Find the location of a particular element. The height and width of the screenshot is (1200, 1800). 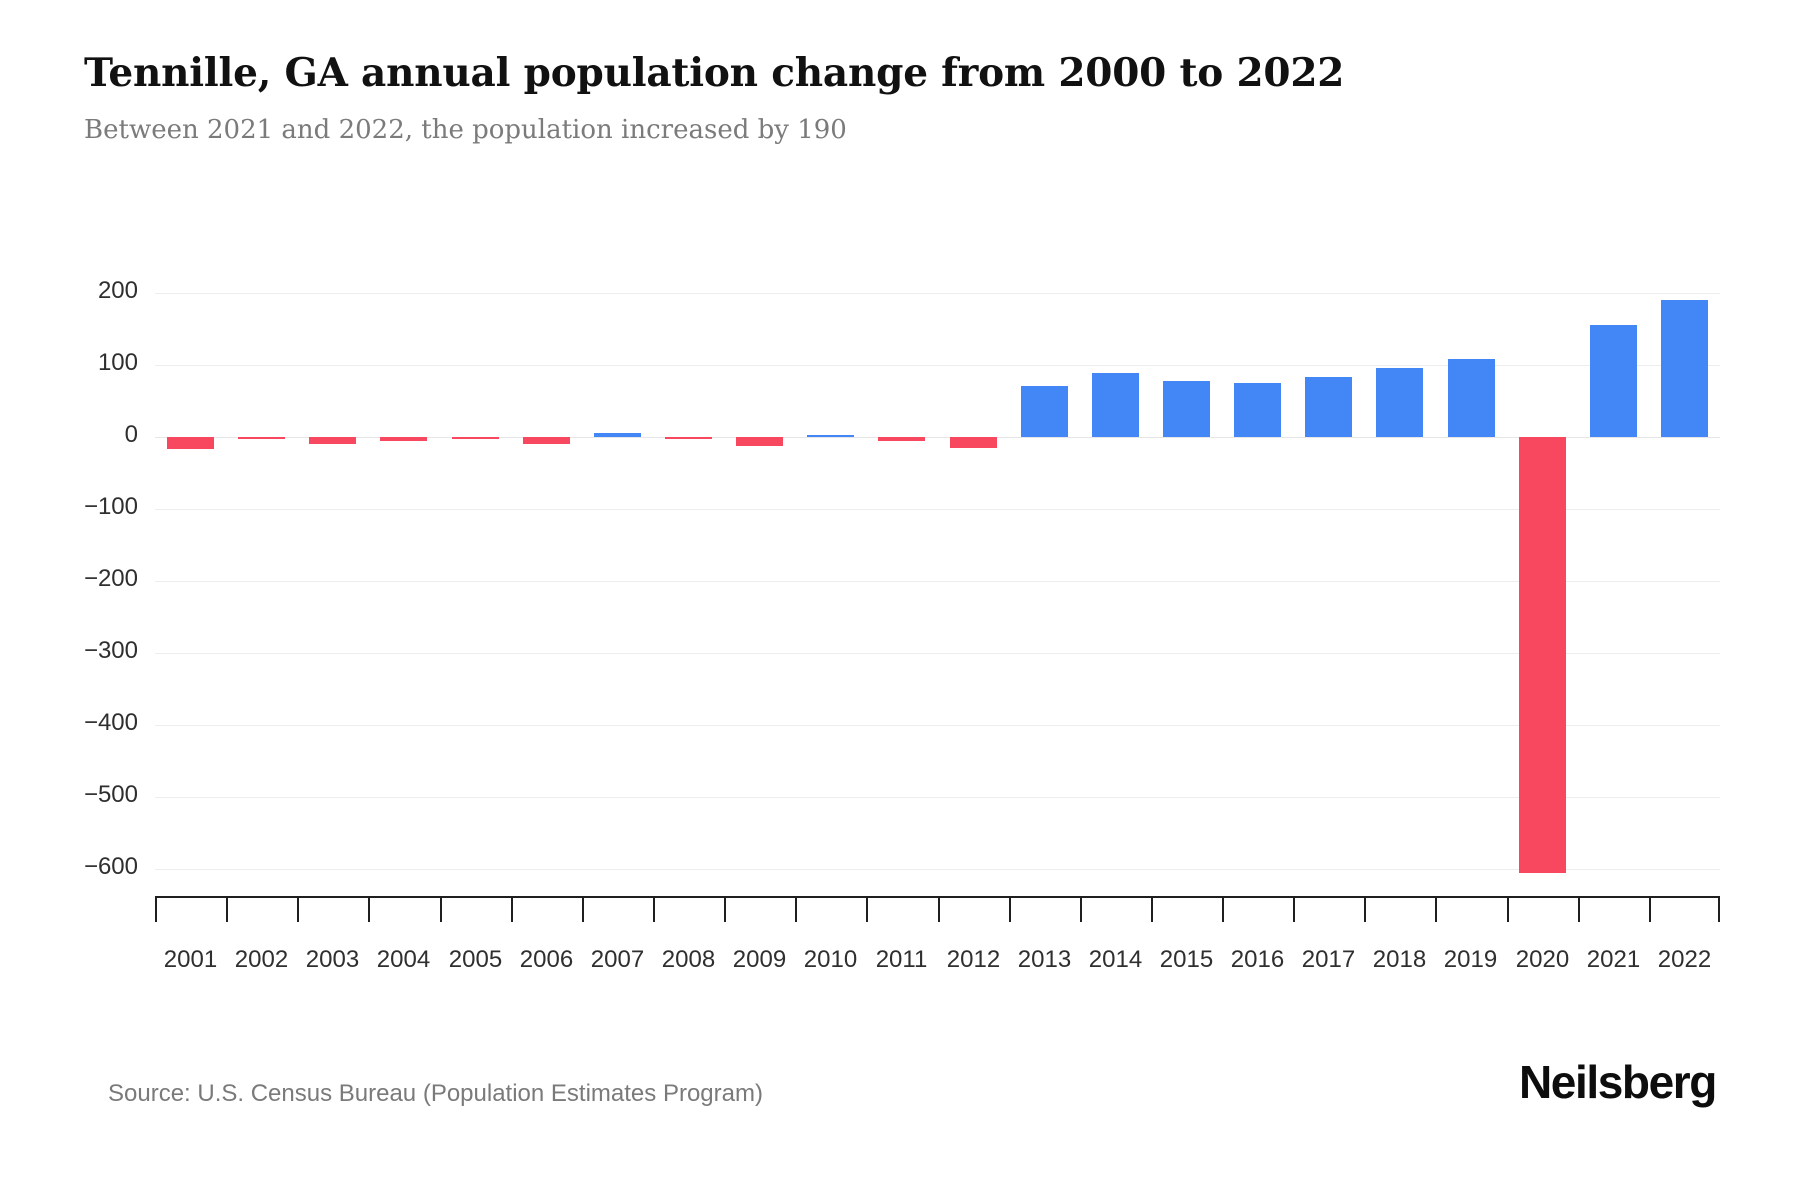

bar-2019 is located at coordinates (1471, 398).